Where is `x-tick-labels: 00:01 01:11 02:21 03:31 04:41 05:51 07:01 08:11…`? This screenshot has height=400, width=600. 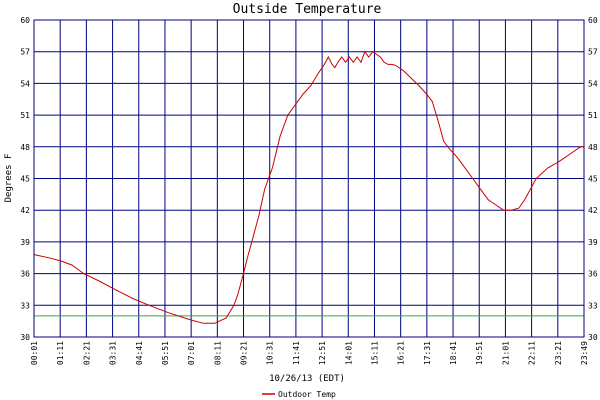
x-tick-labels: 00:01 01:11 02:21 03:31 04:41 05:51 07:01 08:11… is located at coordinates (309, 353).